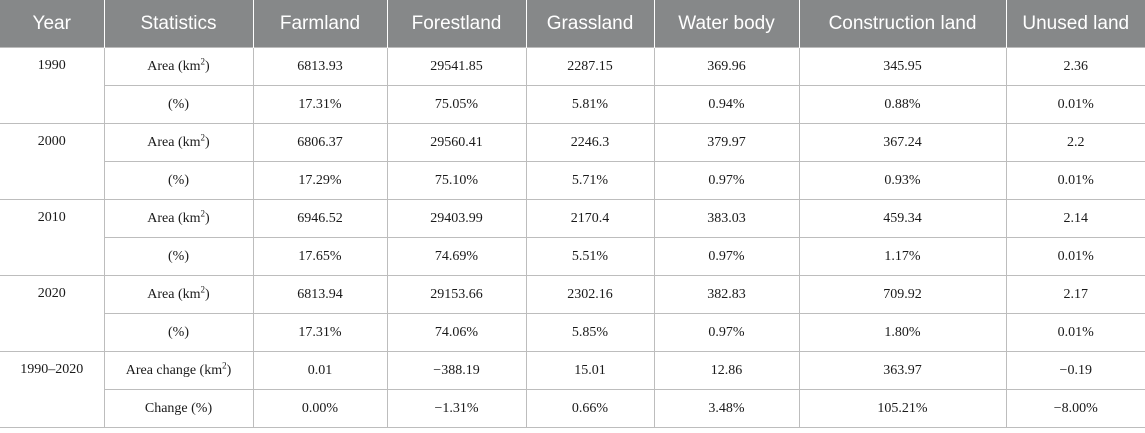 Image resolution: width=1145 pixels, height=433 pixels. I want to click on value-cell: −8.00%, so click(1075, 408).